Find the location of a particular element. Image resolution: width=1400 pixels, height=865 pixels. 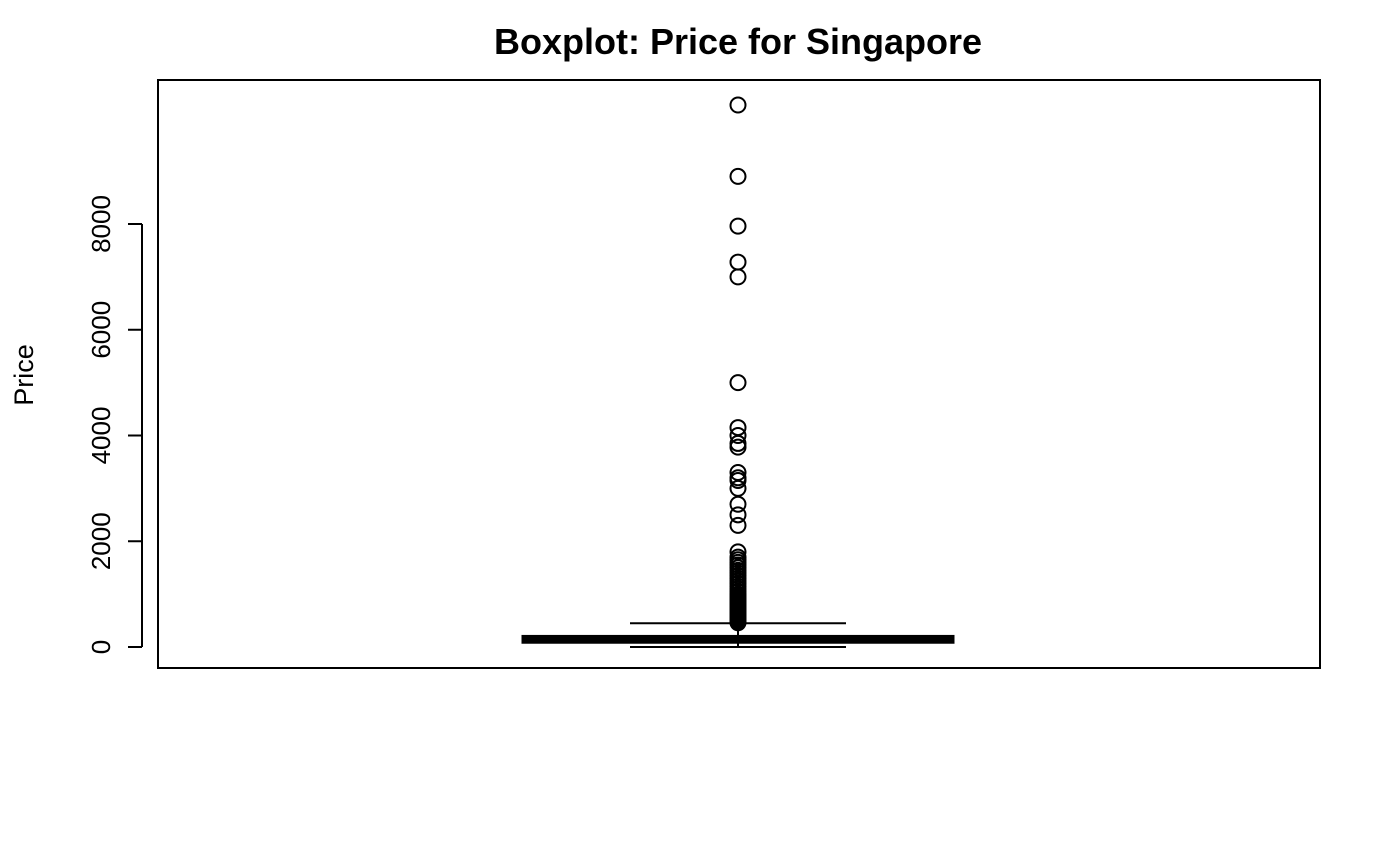

y-axis-label: Price is located at coordinates (24, 375).